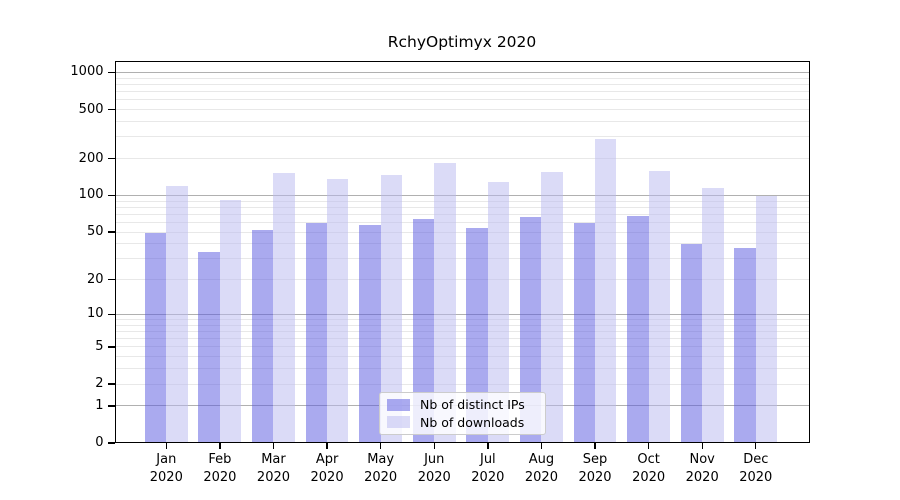 The image size is (900, 500). I want to click on y-tick-label: 5, so click(99, 346).